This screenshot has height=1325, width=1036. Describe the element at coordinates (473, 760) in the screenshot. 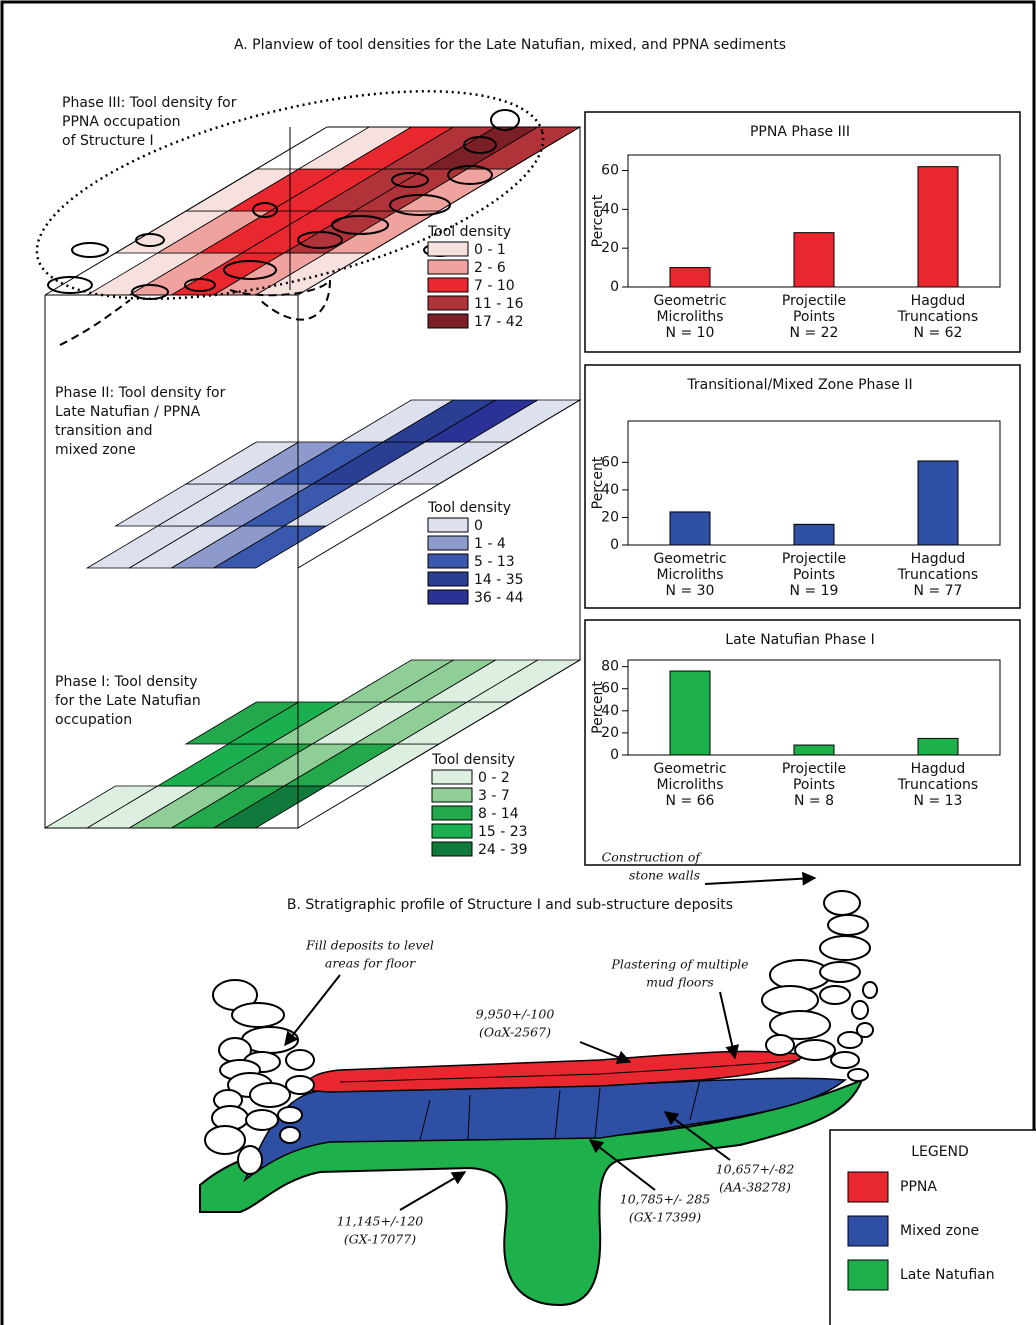

I see `legend-title: Tool density` at that location.